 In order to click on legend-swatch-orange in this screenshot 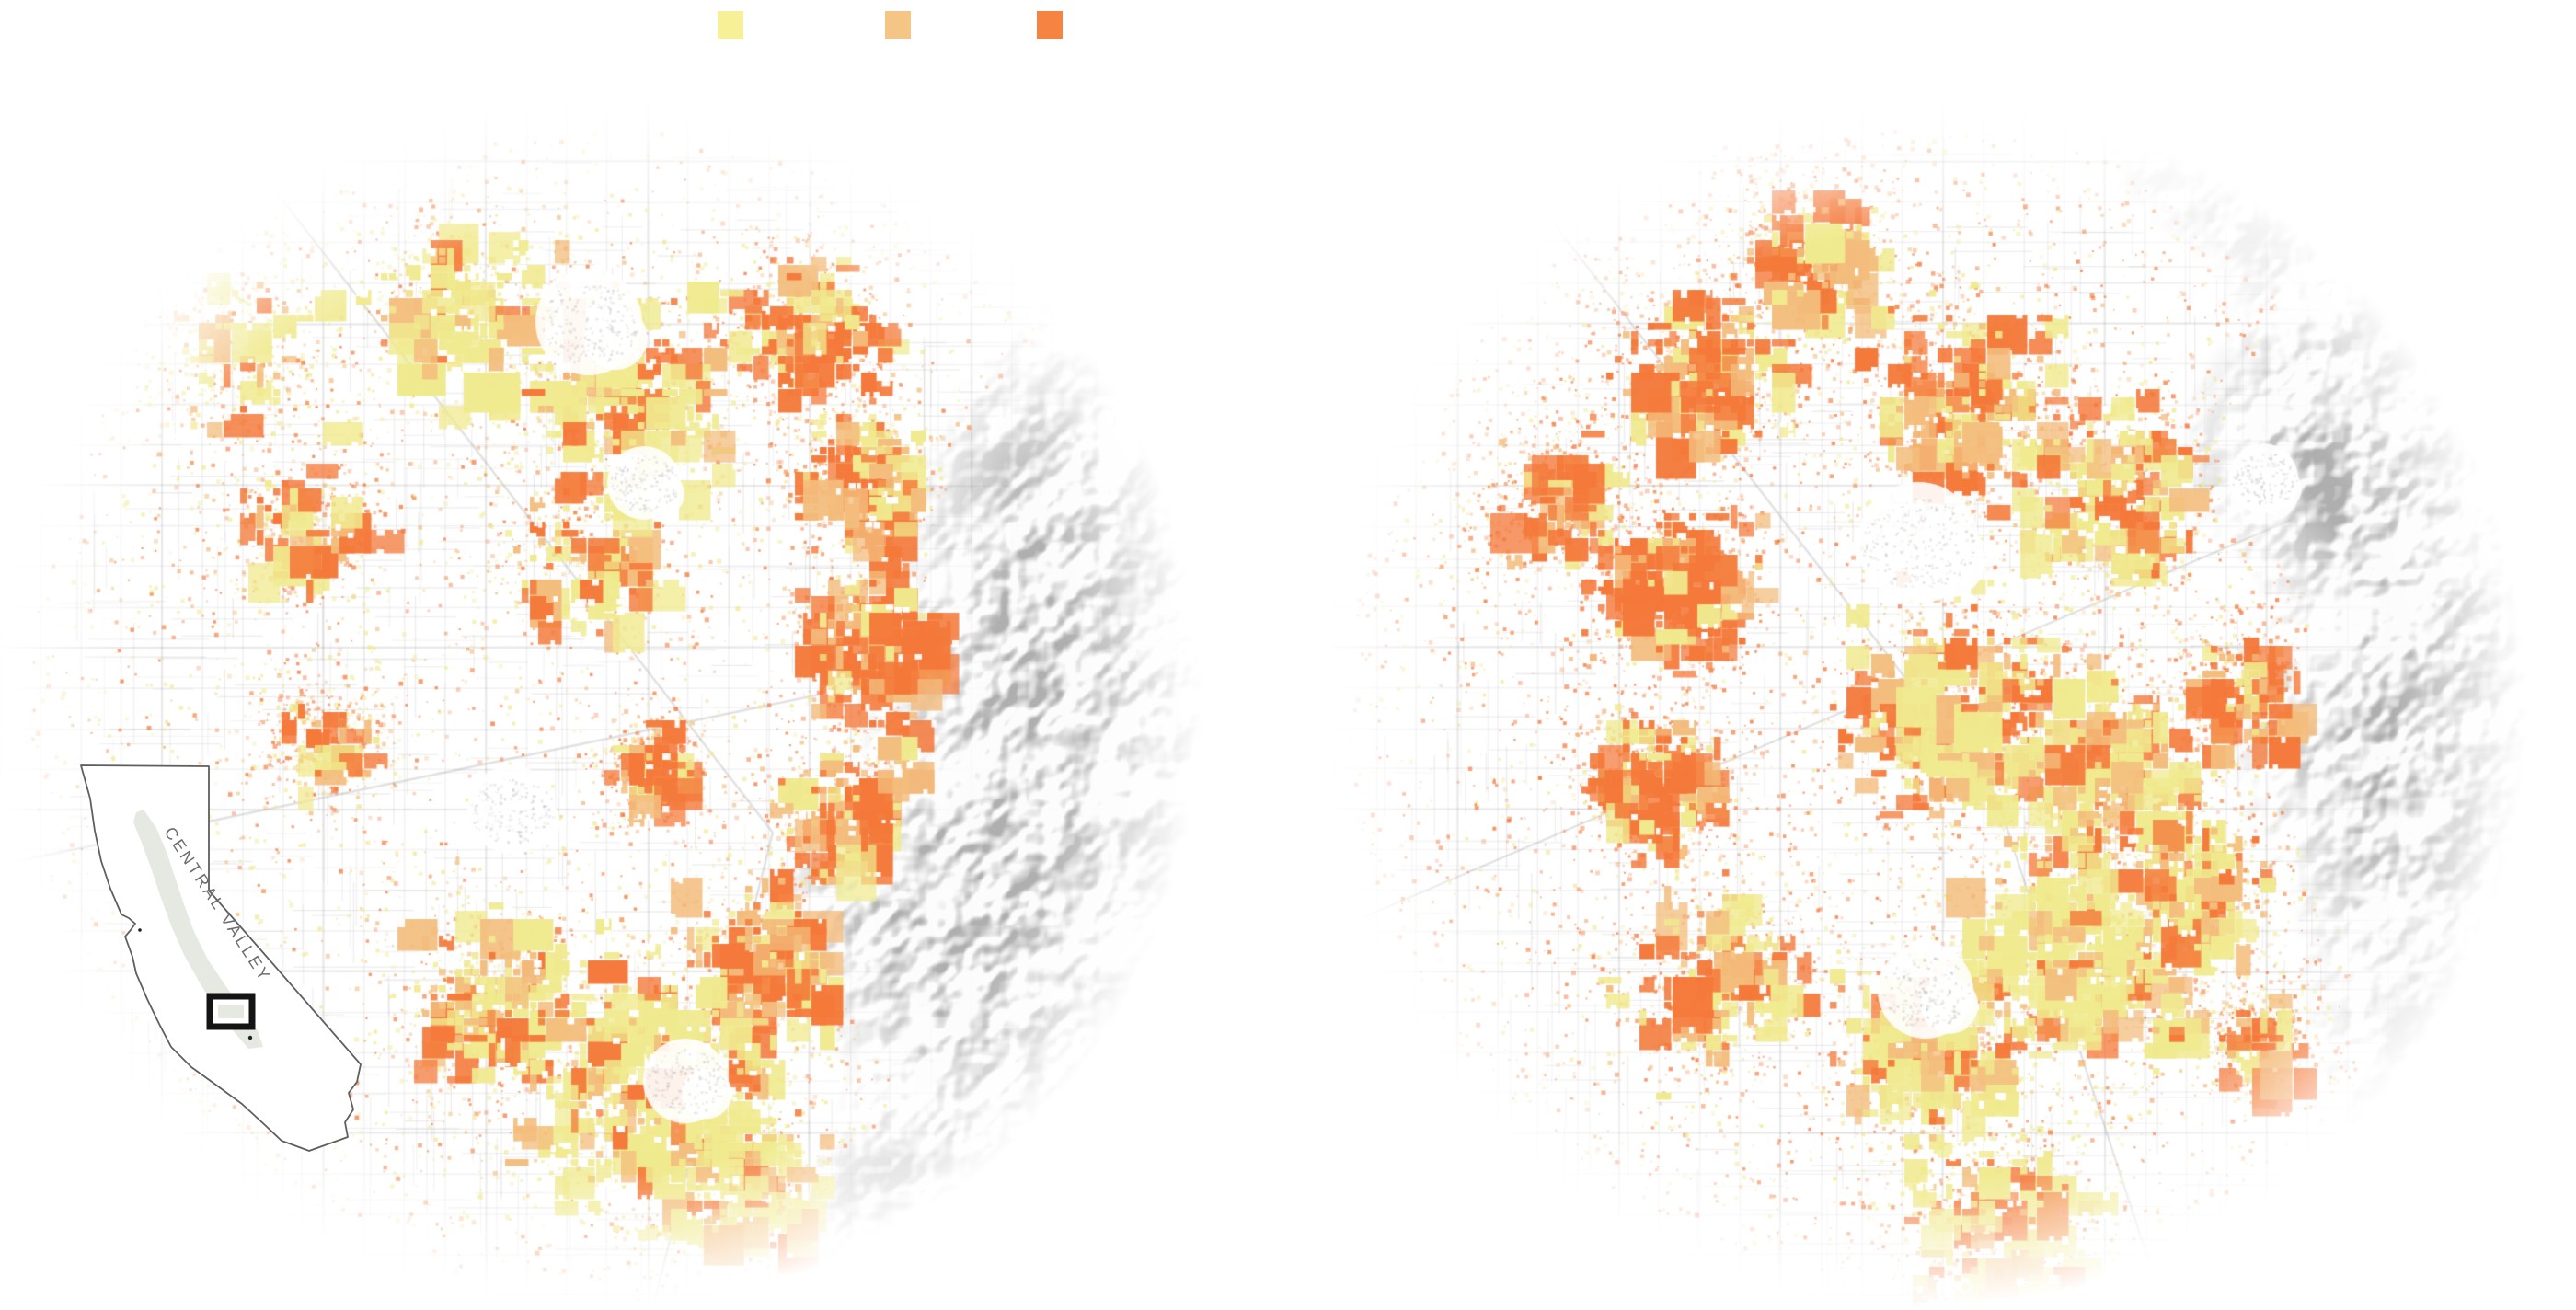, I will do `click(1050, 25)`.